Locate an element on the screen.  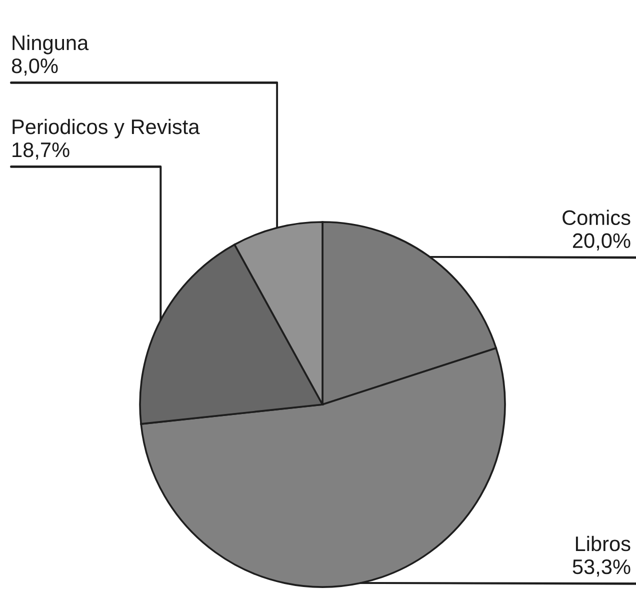
slice-label: Libros is located at coordinates (603, 544).